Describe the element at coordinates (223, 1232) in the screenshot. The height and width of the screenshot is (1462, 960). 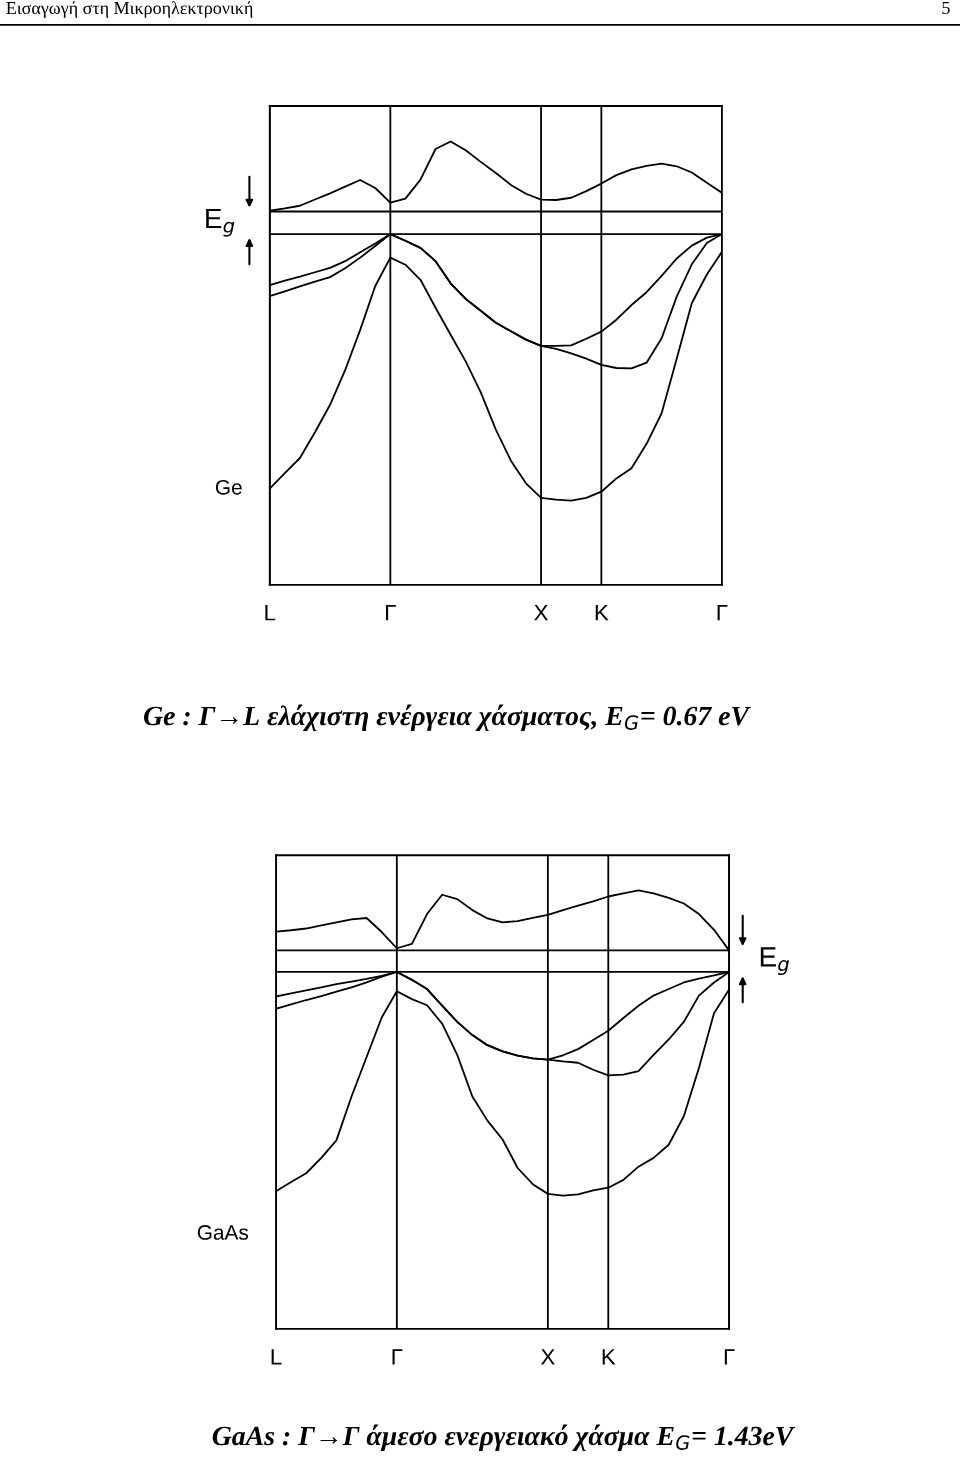
I see `y-axis-title: GaAs` at that location.